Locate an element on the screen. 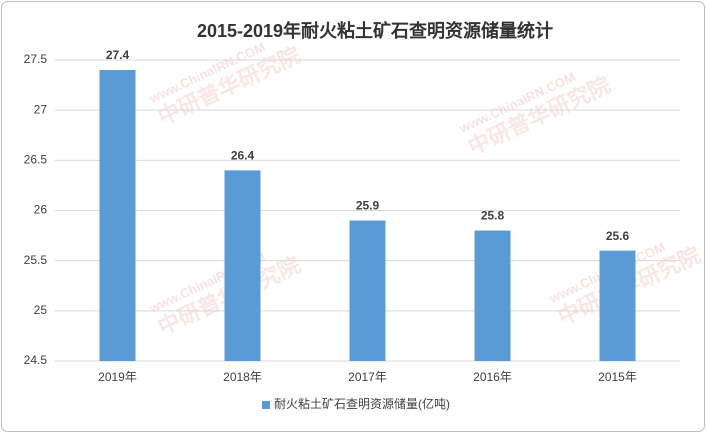 The width and height of the screenshot is (707, 435). y-tick-label: 24.5 is located at coordinates (36, 360).